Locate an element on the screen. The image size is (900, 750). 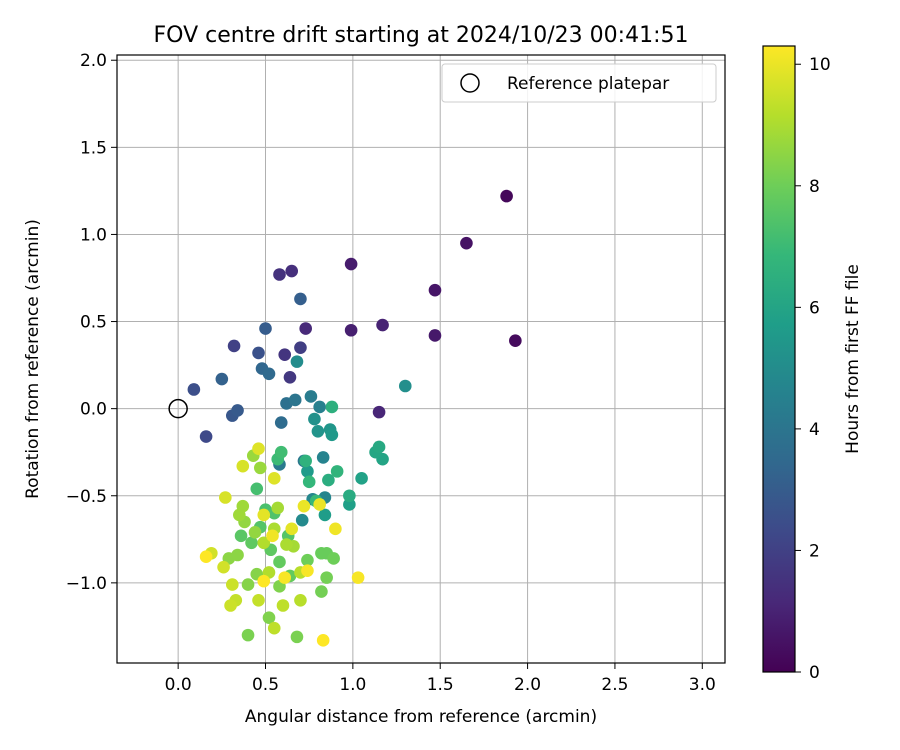
colorbar-label: Hours from first FF file is located at coordinates (853, 359).